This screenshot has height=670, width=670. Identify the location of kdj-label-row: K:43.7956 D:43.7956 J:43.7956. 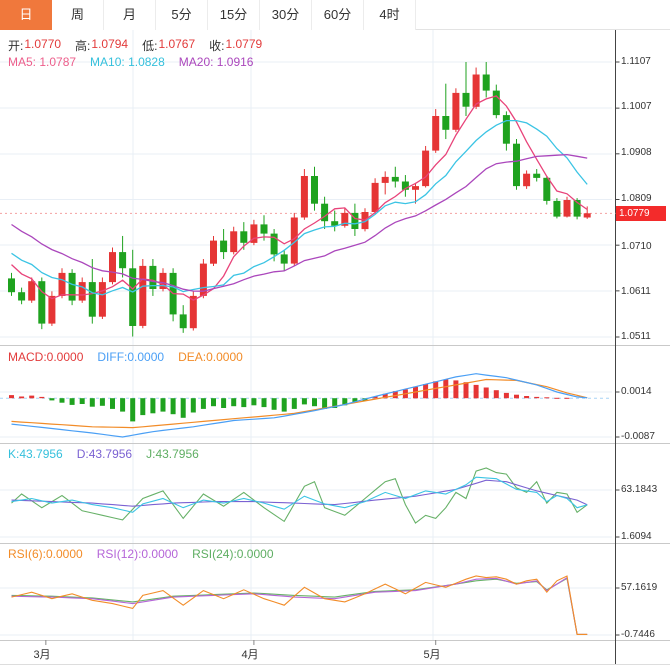
(103, 454).